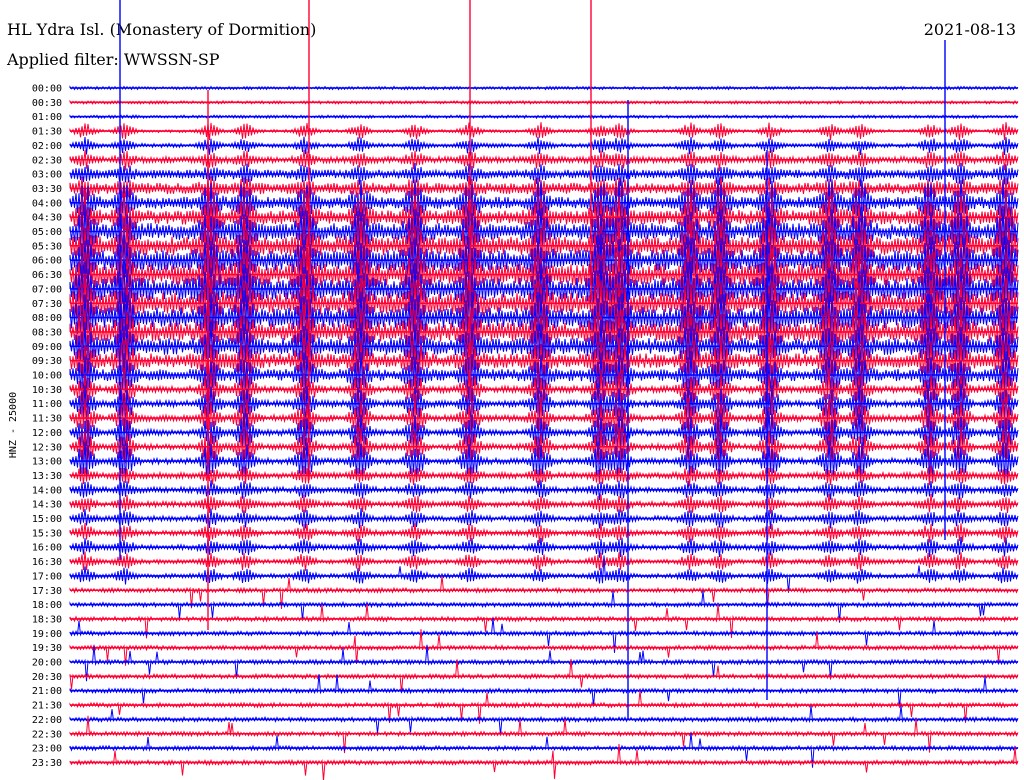 This screenshot has width=1024, height=780. I want to click on time-label: 12:30, so click(47, 447).